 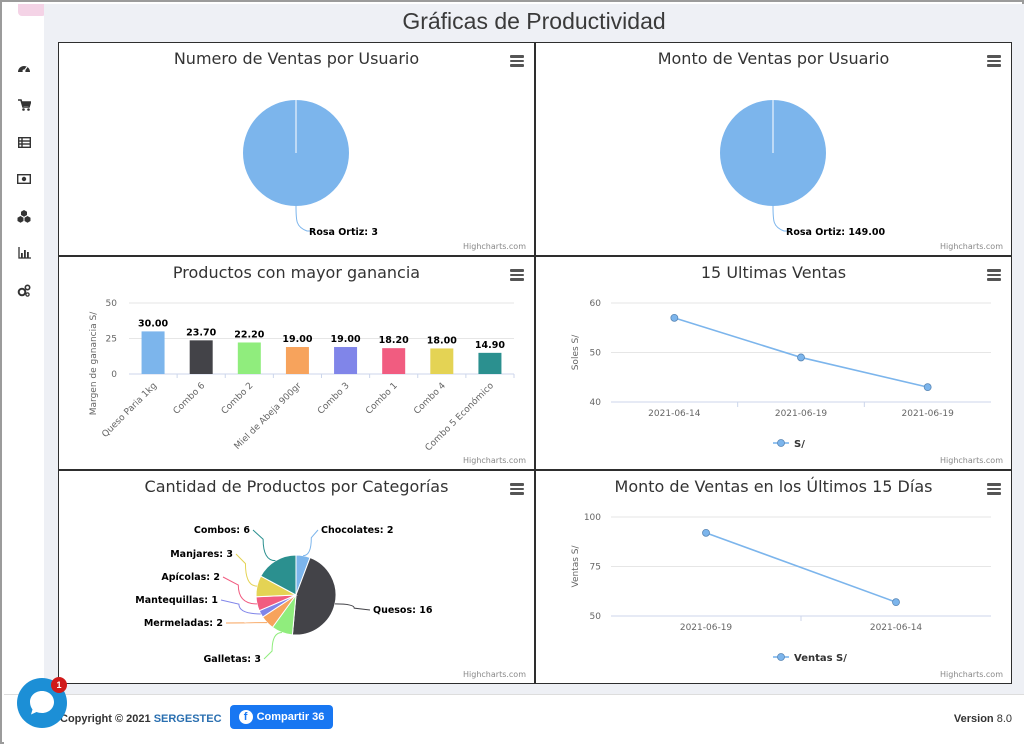 I want to click on x-tick-label: Combo 1, so click(x=382, y=399).